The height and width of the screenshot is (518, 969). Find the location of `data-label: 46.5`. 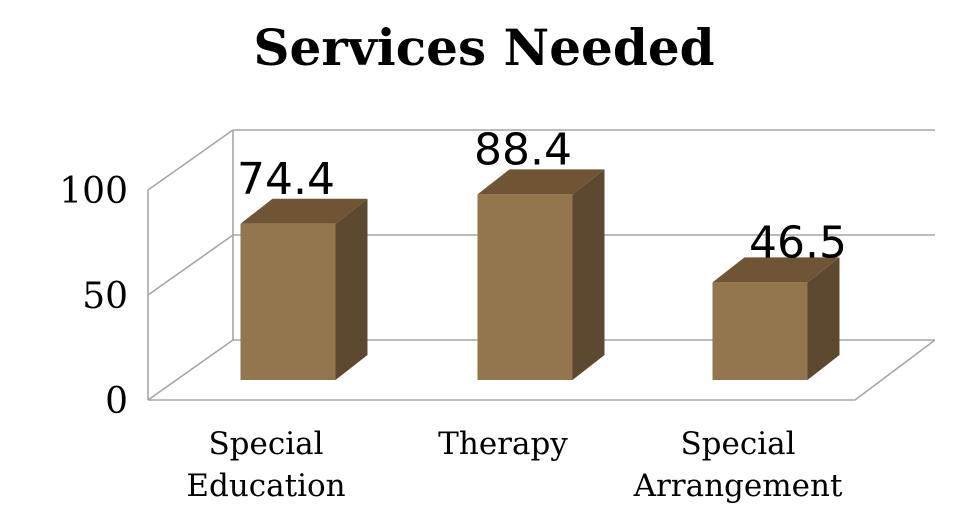

data-label: 46.5 is located at coordinates (798, 242).